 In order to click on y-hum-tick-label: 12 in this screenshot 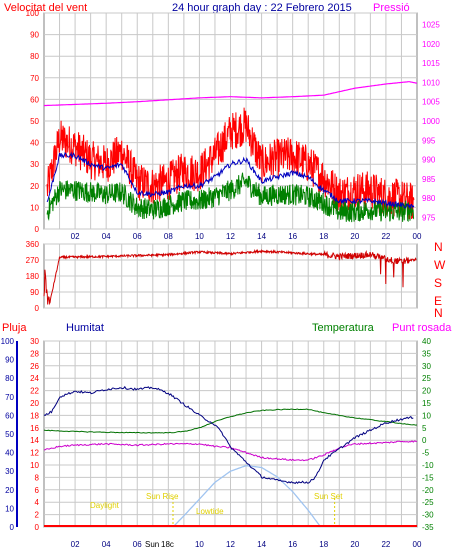, I will do `click(34, 453)`.